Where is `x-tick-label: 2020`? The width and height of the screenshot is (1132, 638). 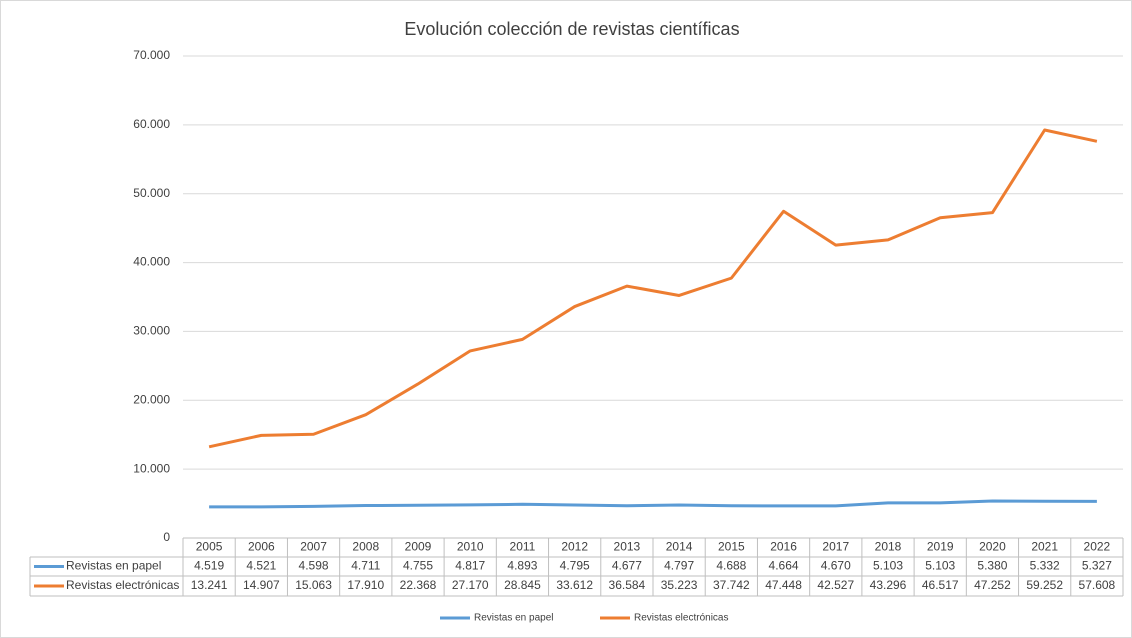
x-tick-label: 2020 is located at coordinates (992, 547).